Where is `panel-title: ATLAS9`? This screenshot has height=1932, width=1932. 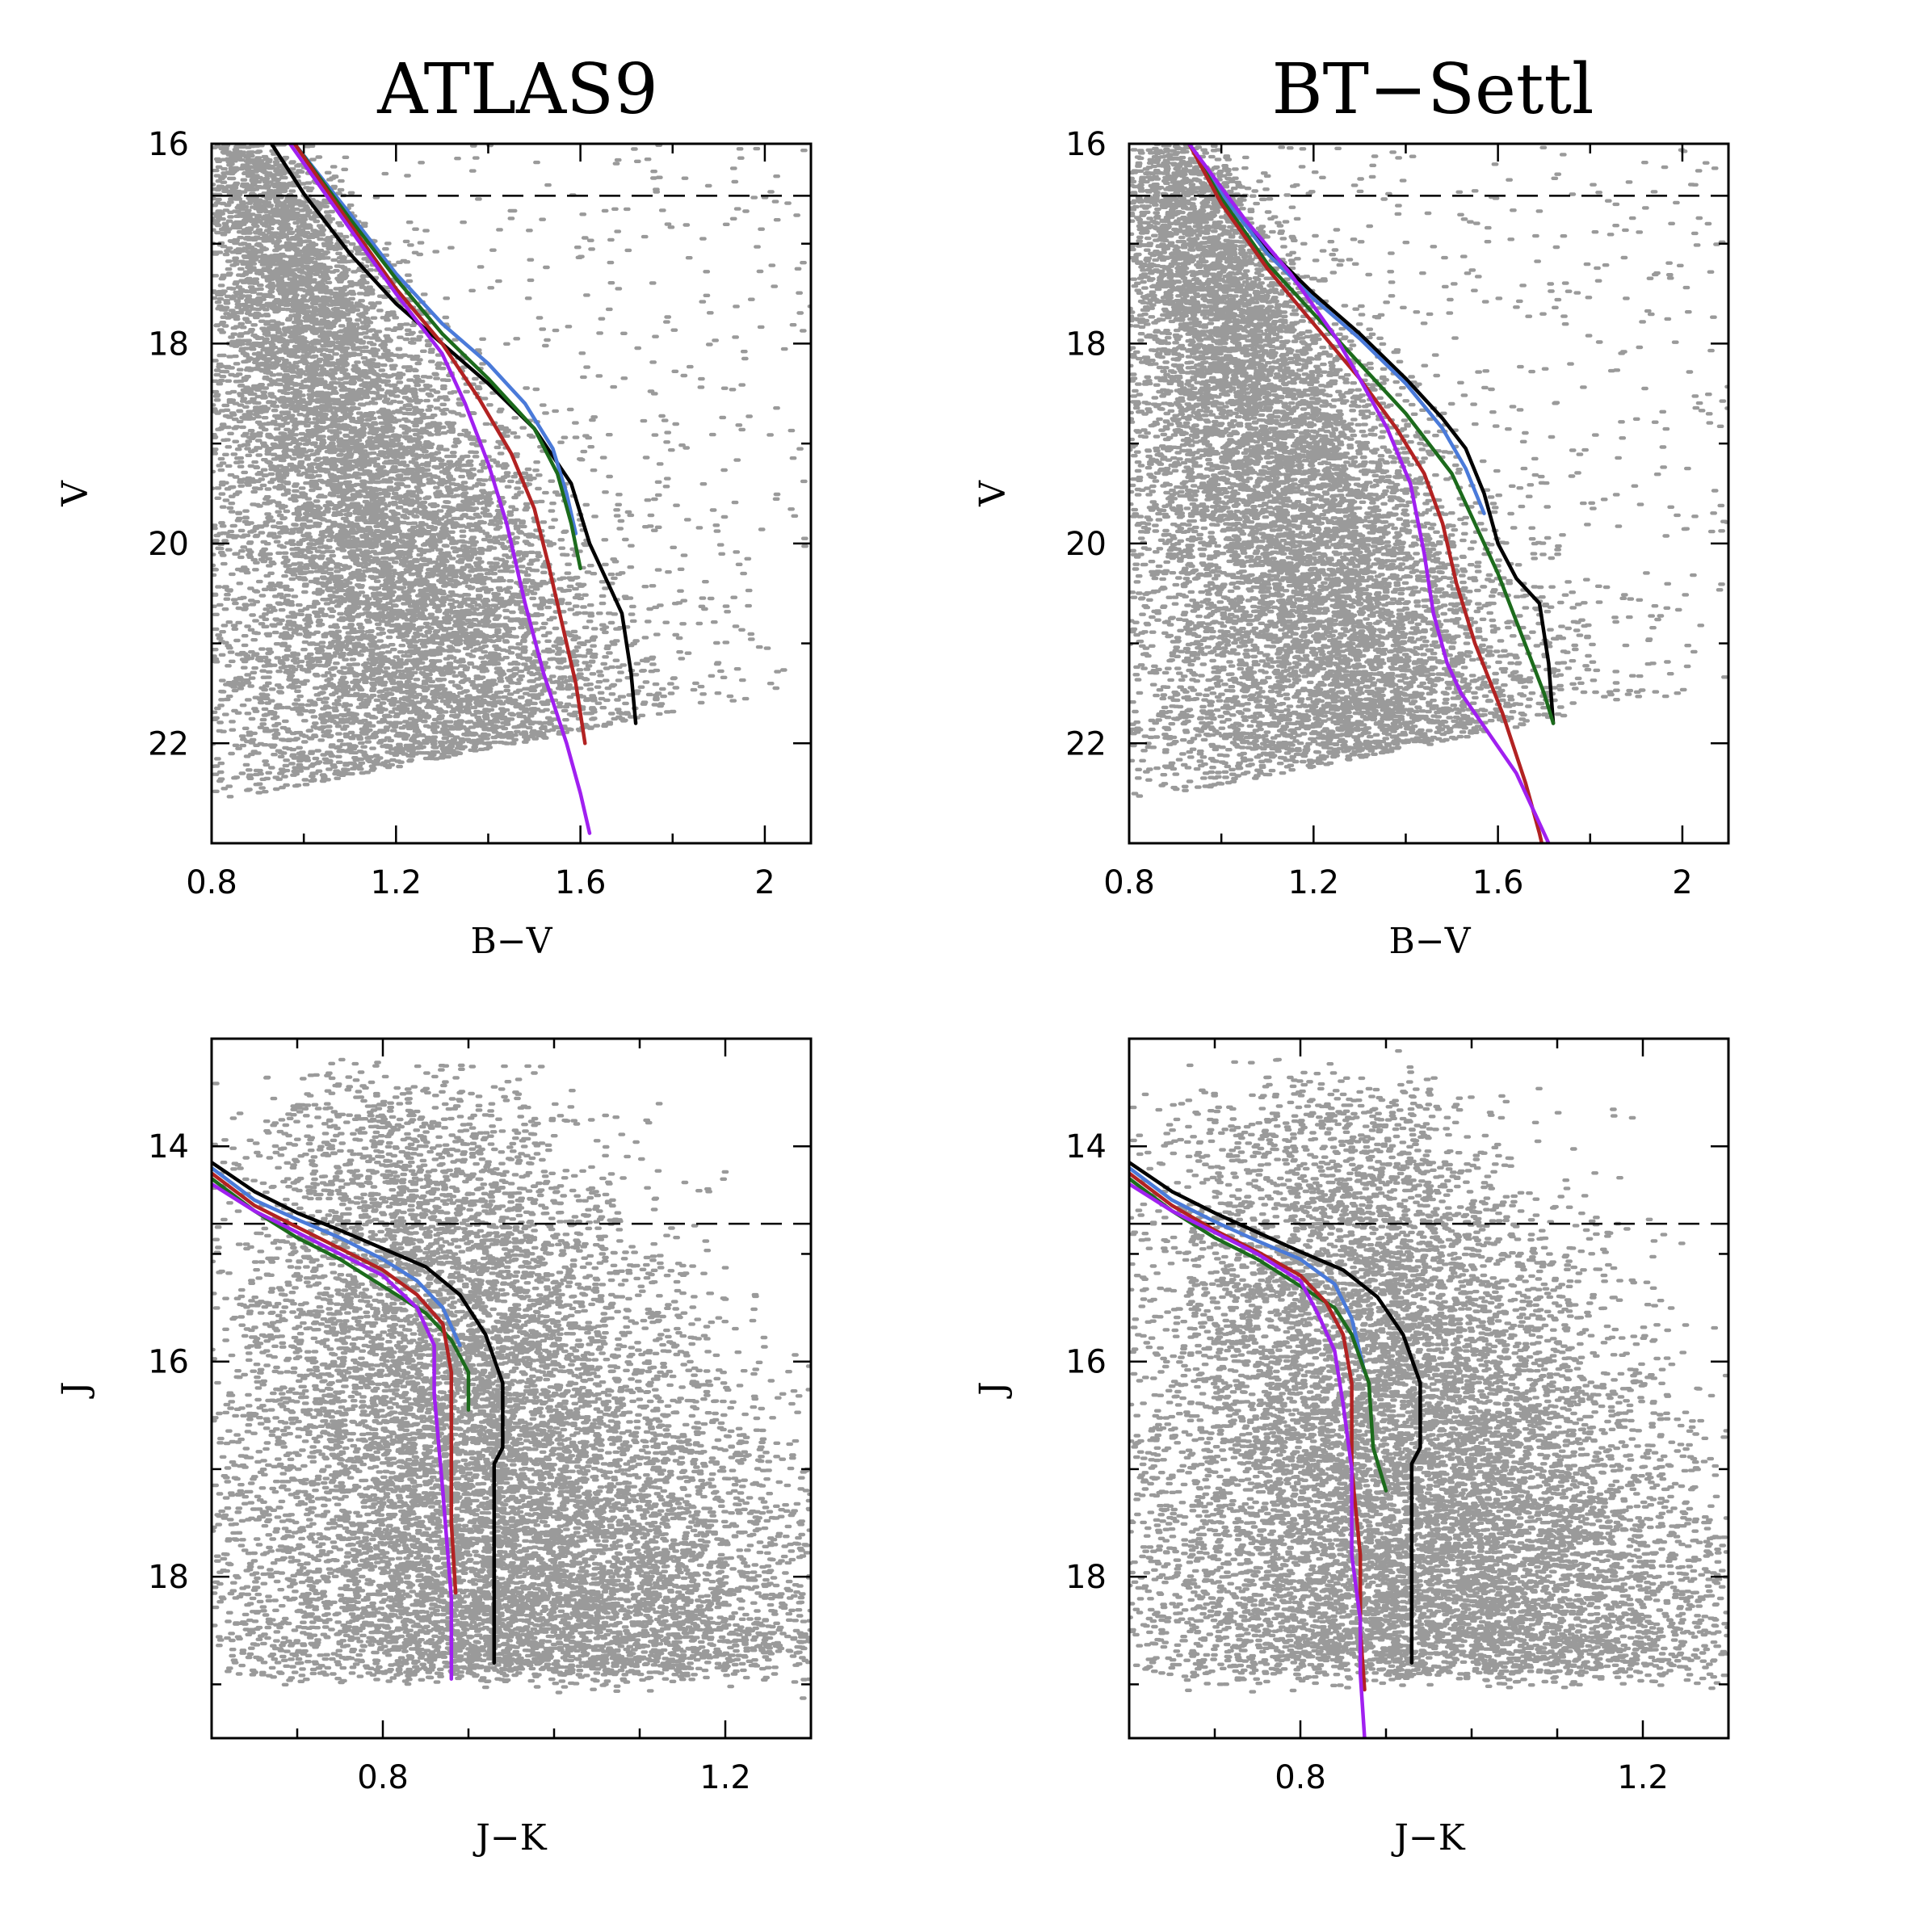
panel-title: ATLAS9 is located at coordinates (517, 89).